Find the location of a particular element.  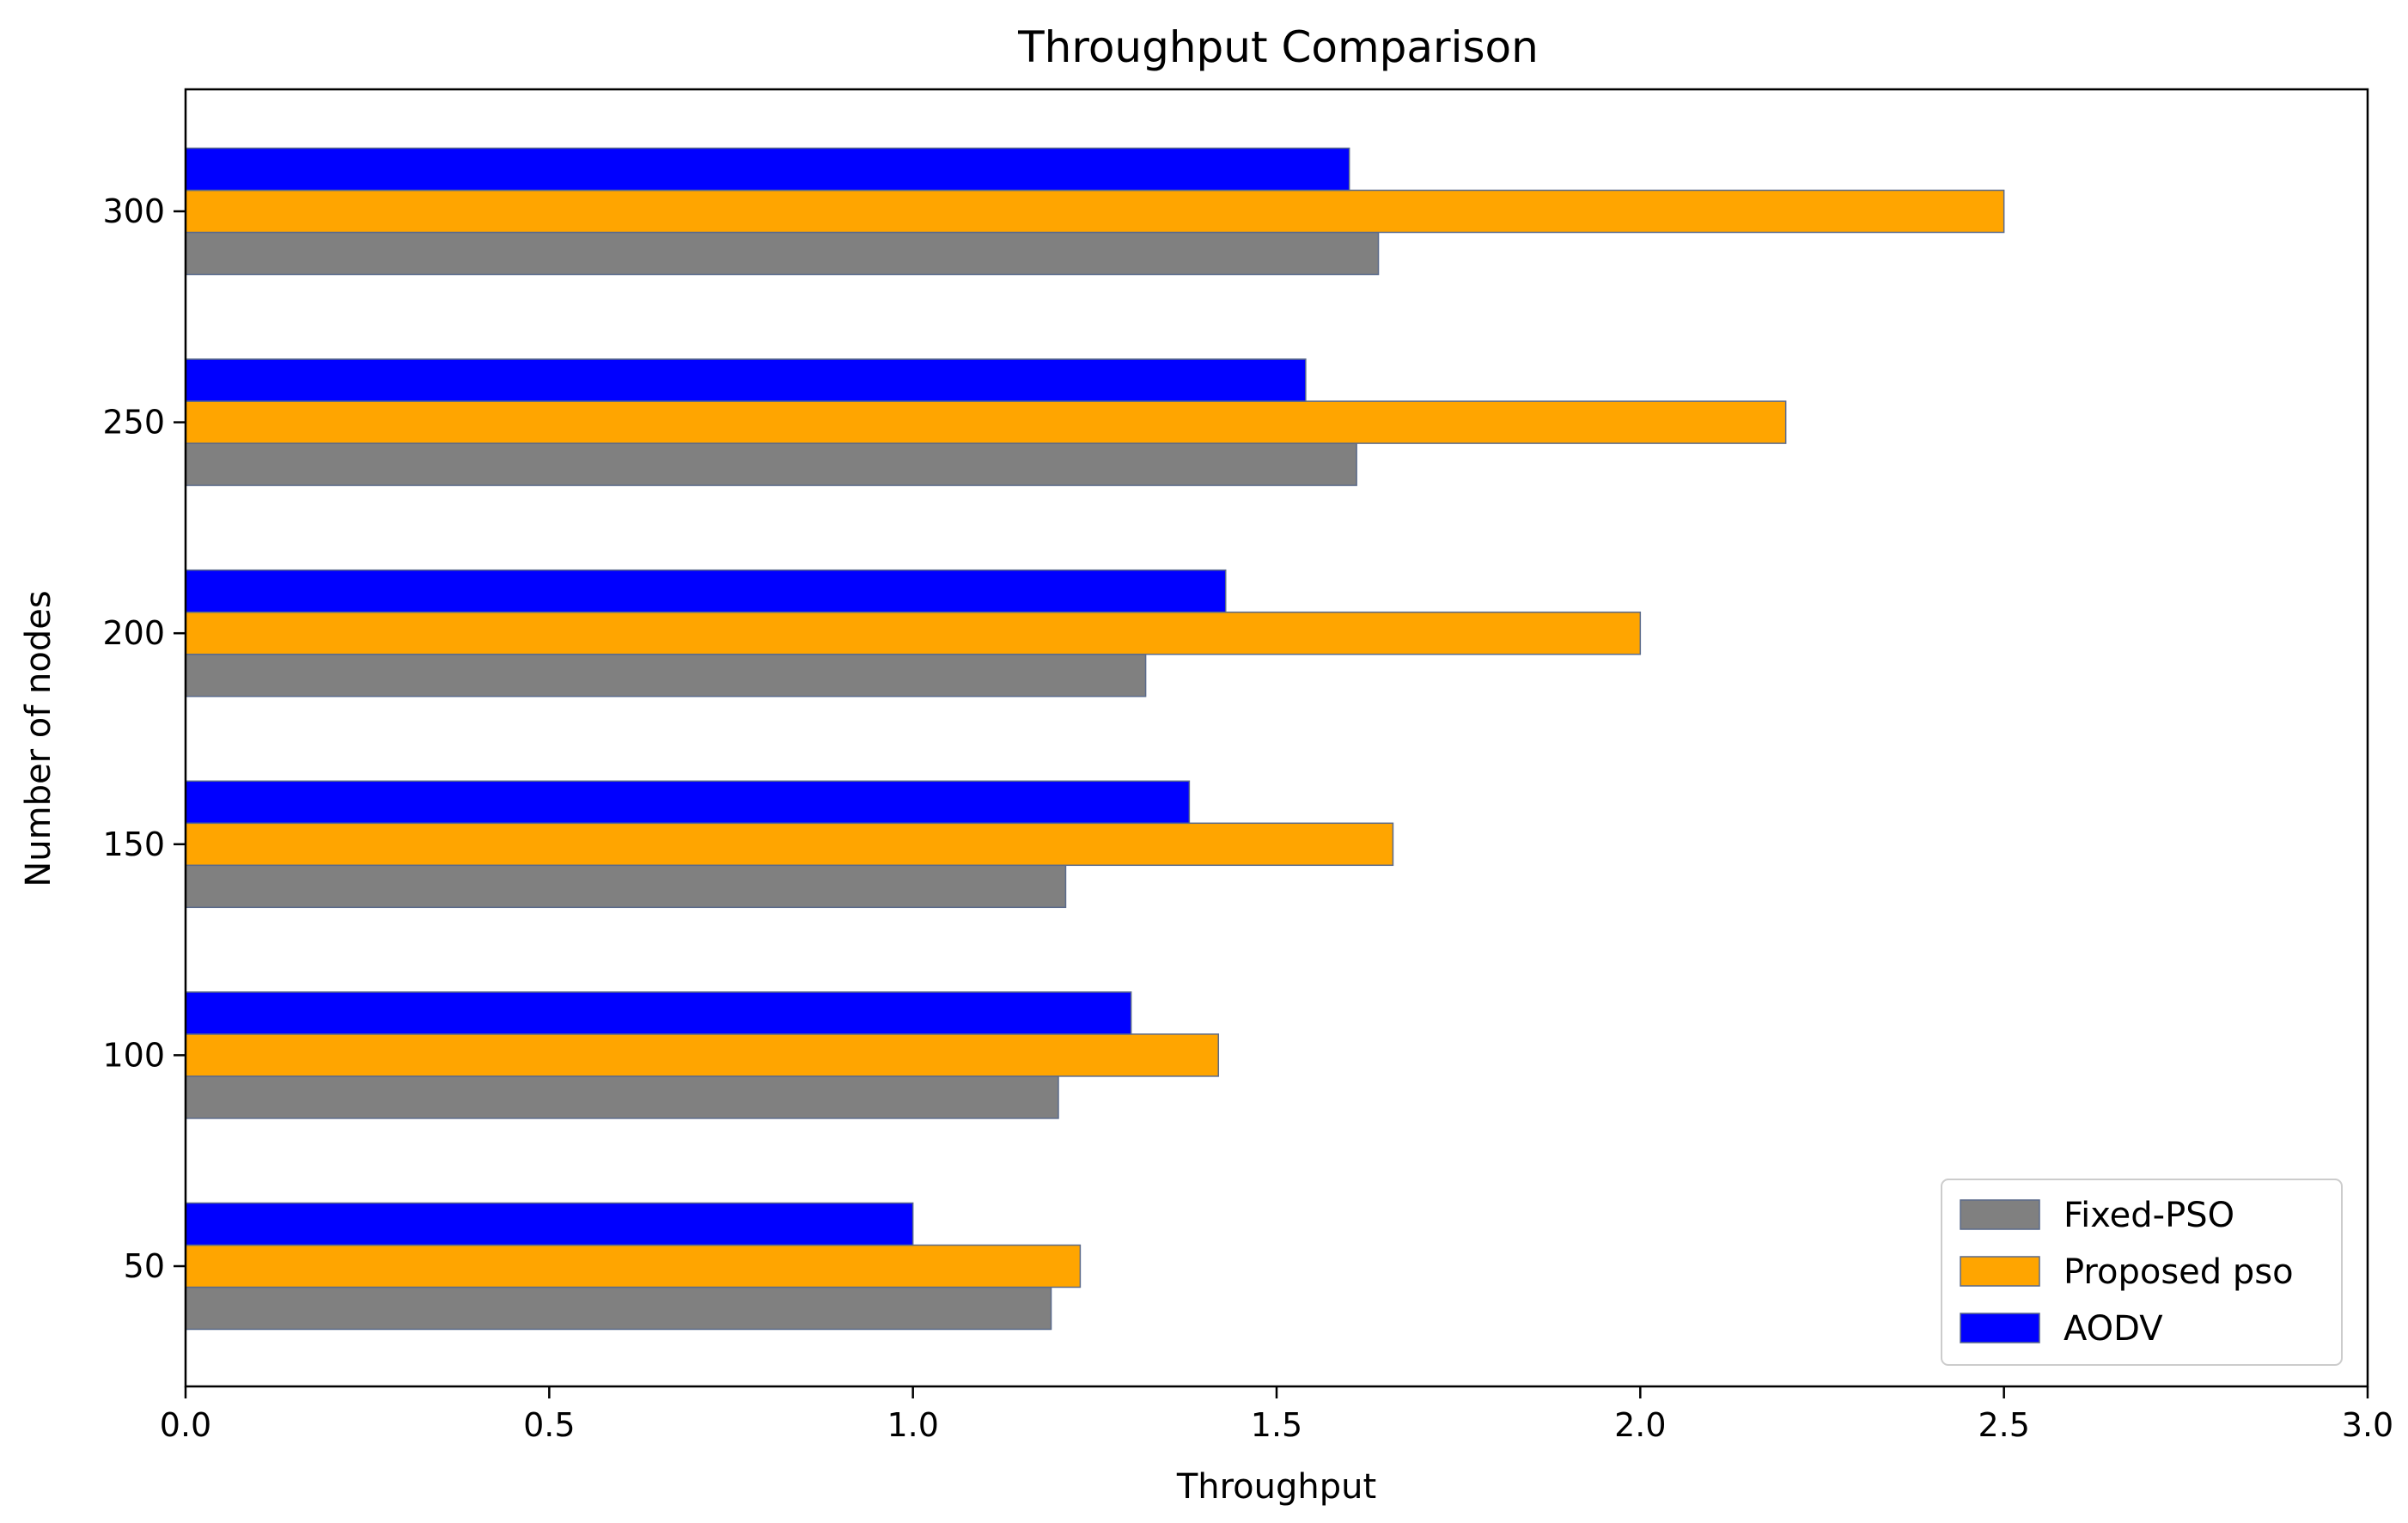

legend-swatch-fixed-pso is located at coordinates (2000, 1214).